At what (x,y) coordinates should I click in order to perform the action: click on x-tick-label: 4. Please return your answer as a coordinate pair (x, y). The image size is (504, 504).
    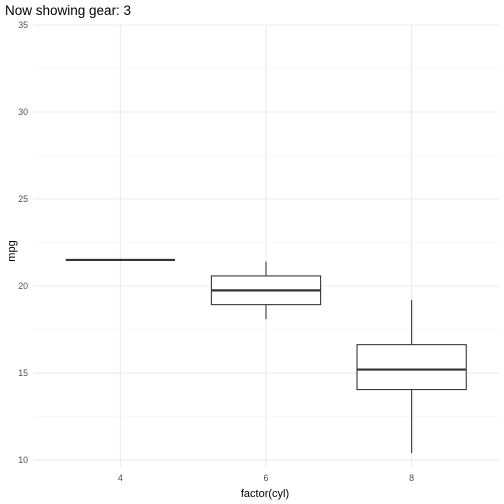
    Looking at the image, I should click on (120, 478).